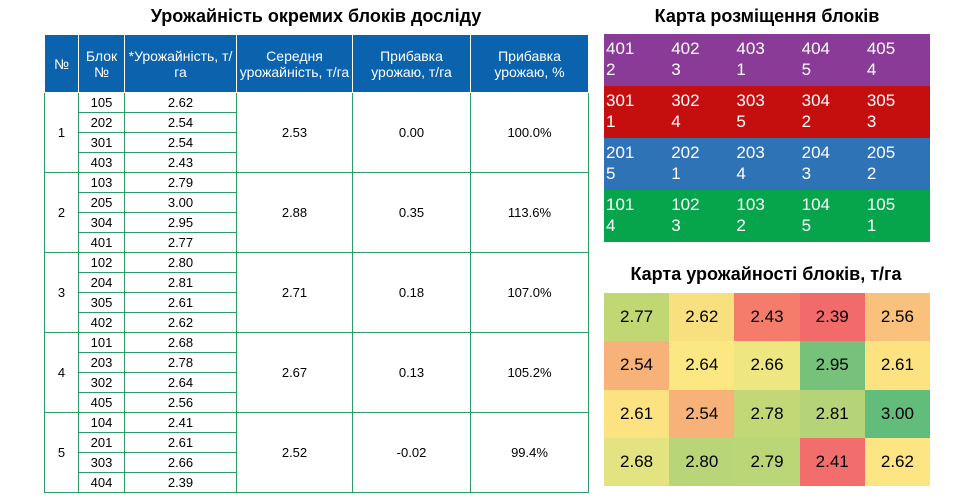 The height and width of the screenshot is (502, 960). What do you see at coordinates (750, 100) in the screenshot?
I see `placement-block-number: 303` at bounding box center [750, 100].